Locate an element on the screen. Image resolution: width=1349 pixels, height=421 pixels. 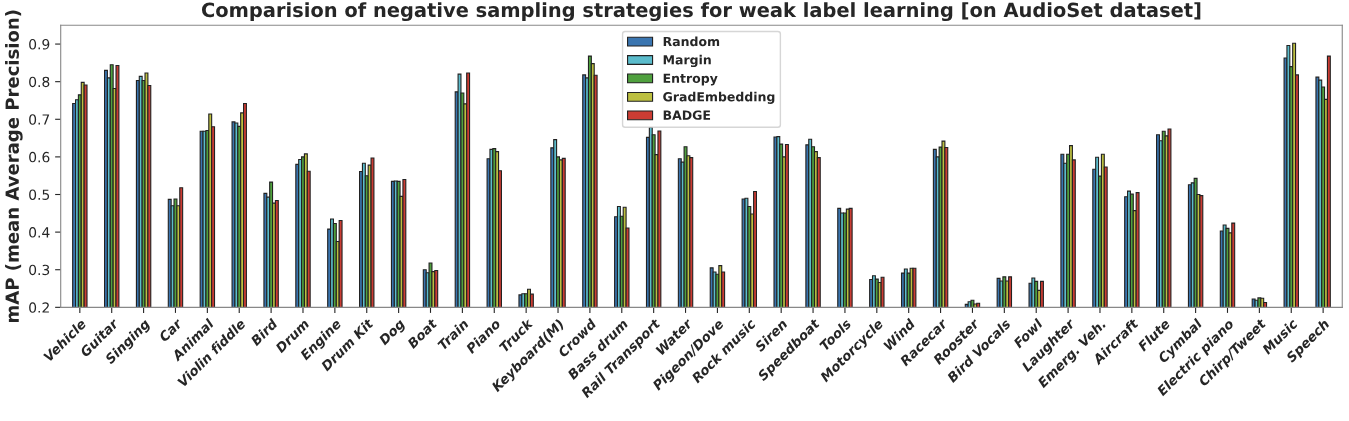
y-tick-label: 0.2 is located at coordinates (39, 307).